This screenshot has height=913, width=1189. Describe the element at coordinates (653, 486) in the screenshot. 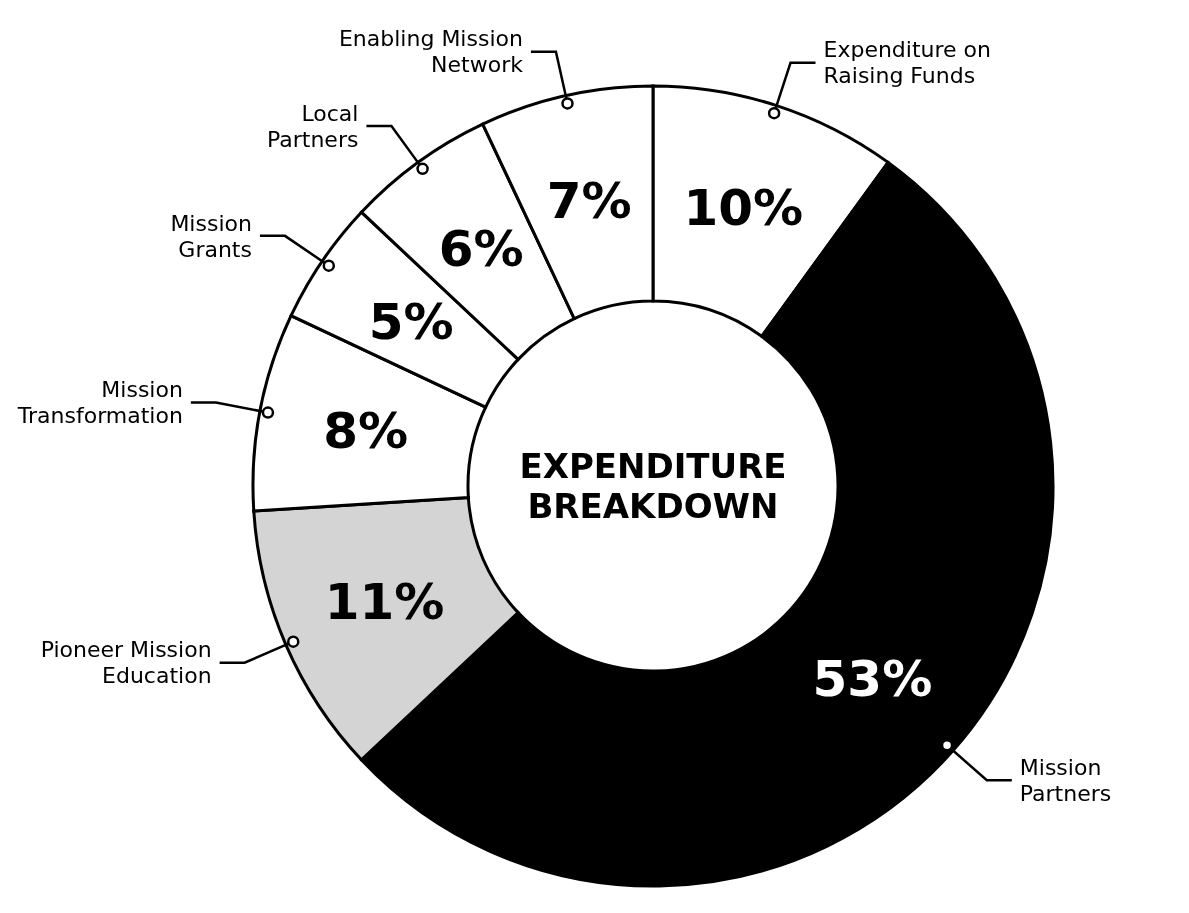

I see `text: EXPENDITURE BREAKDOWN` at that location.